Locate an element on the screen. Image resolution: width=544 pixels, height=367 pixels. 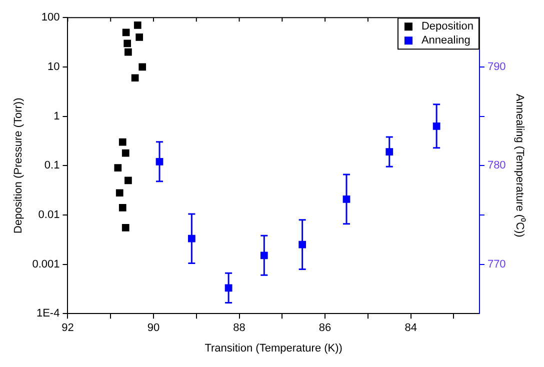
y-tick-label: 0.01 is located at coordinates (49, 214).